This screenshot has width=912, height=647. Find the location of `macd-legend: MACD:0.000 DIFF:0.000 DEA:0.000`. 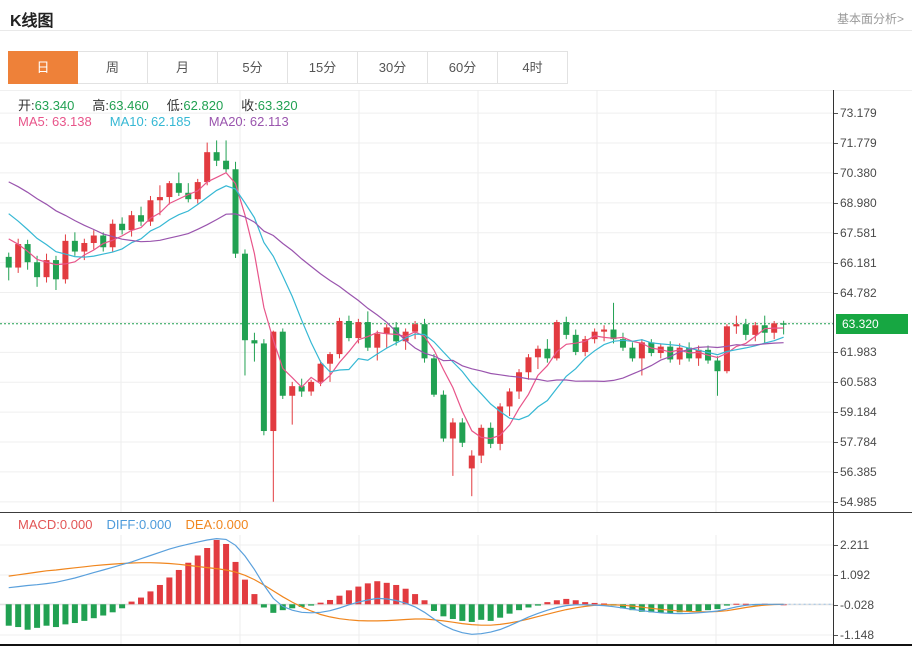

macd-legend: MACD:0.000 DIFF:0.000 DEA:0.000 is located at coordinates (133, 524).